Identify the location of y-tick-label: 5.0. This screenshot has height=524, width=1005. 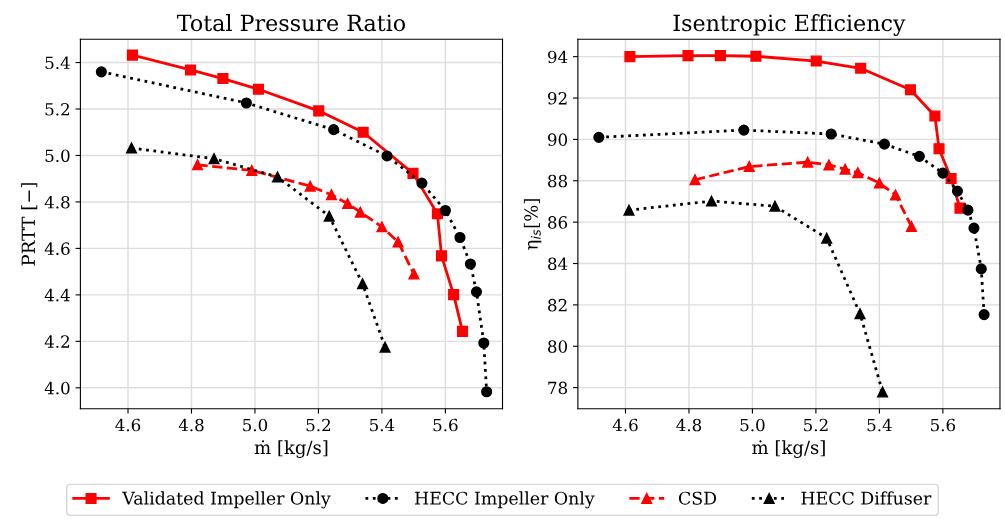
(57, 156).